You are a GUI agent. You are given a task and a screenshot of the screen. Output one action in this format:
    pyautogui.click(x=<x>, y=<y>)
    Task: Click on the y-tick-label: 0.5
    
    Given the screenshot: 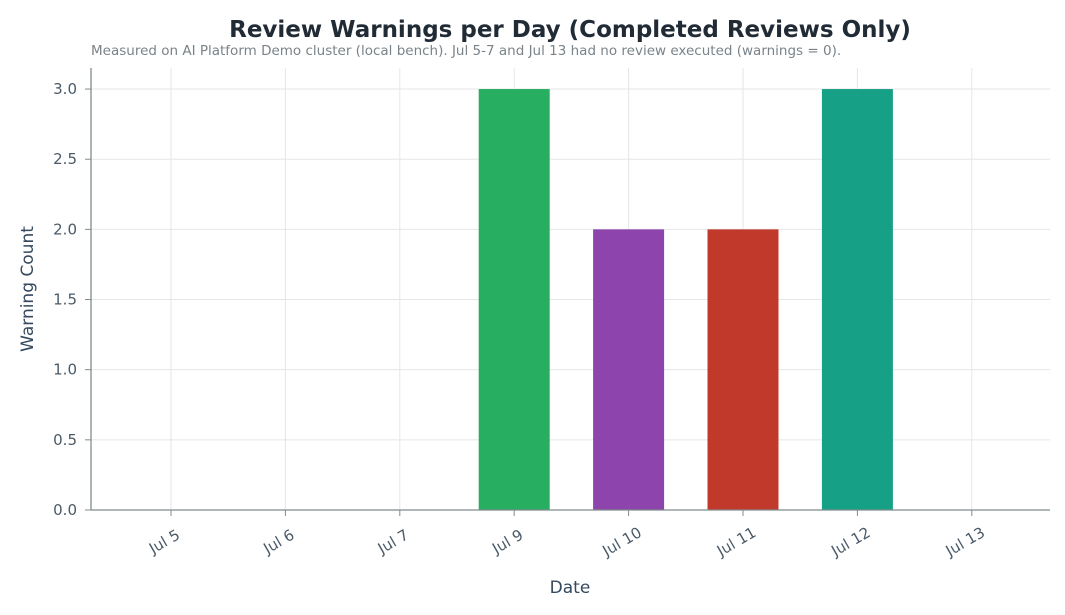 What is the action you would take?
    pyautogui.click(x=65, y=440)
    